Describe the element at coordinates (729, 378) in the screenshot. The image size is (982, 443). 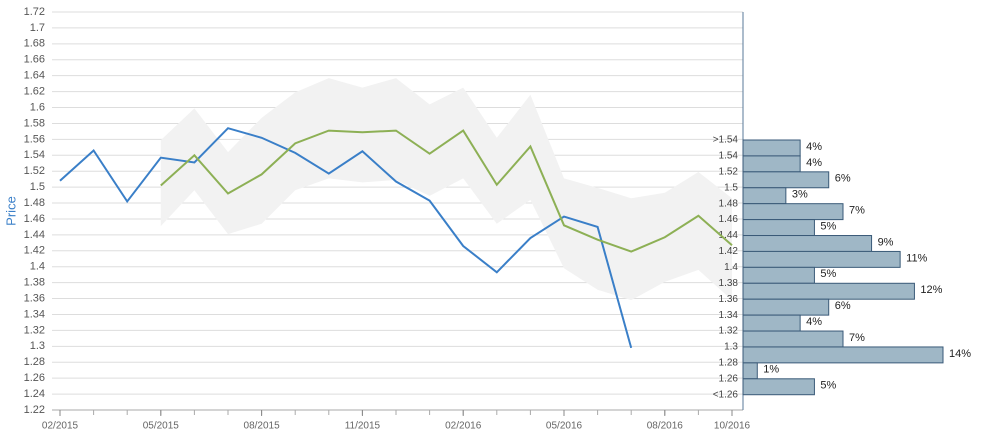
I see `hist-row-label: 1.26` at that location.